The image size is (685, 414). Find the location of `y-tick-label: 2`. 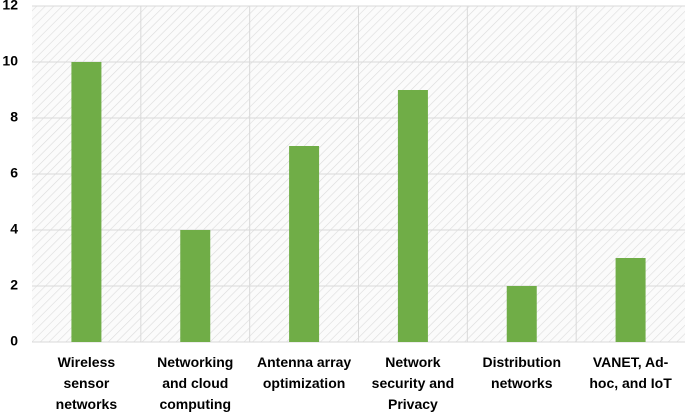

y-tick-label: 2 is located at coordinates (14, 285).